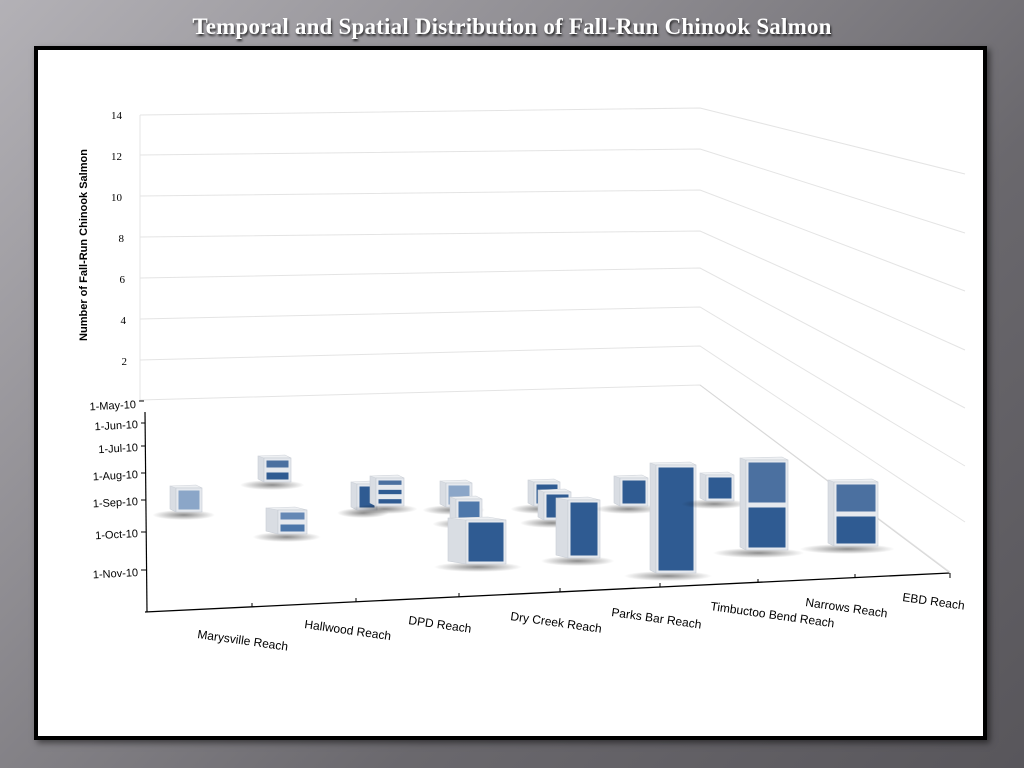  I want to click on date-tick-sep: 1-Sep-10, so click(115, 503).